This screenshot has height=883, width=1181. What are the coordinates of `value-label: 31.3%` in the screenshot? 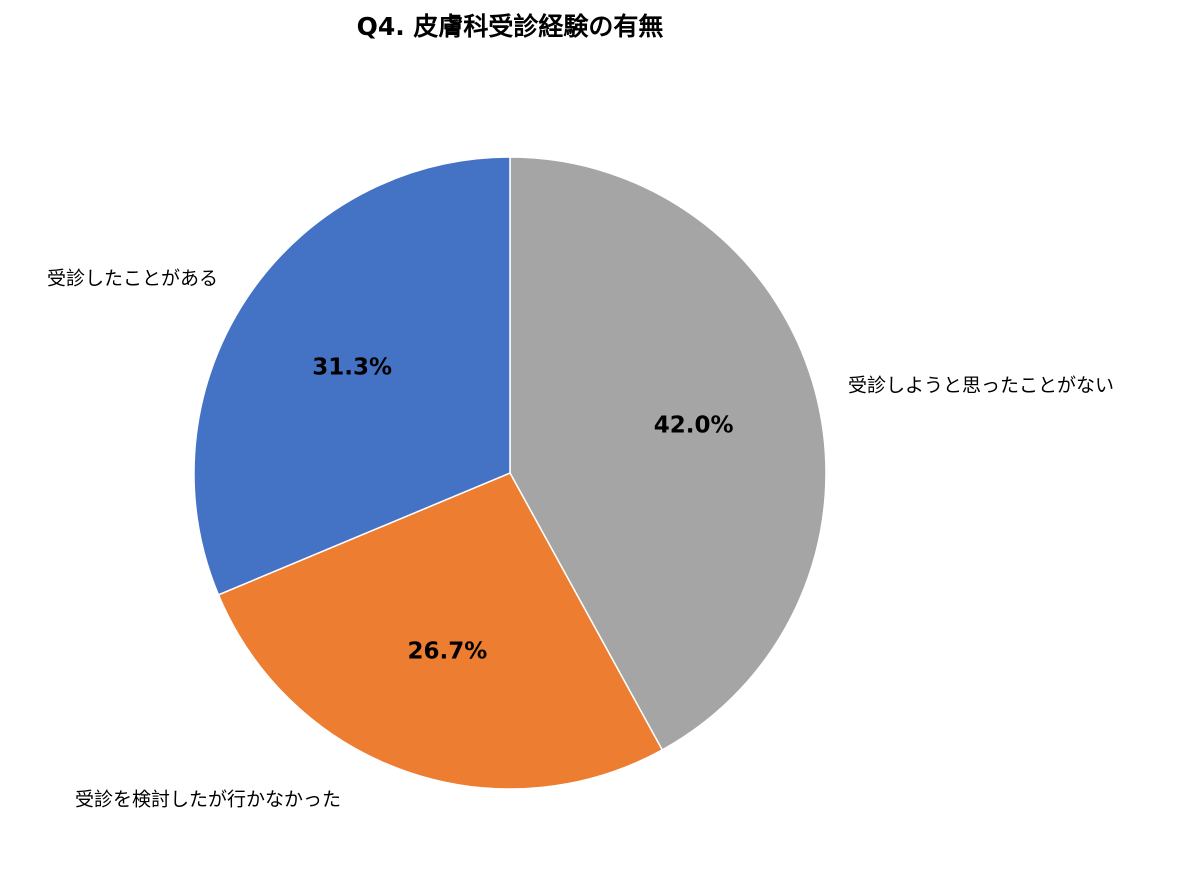 It's located at (352, 367).